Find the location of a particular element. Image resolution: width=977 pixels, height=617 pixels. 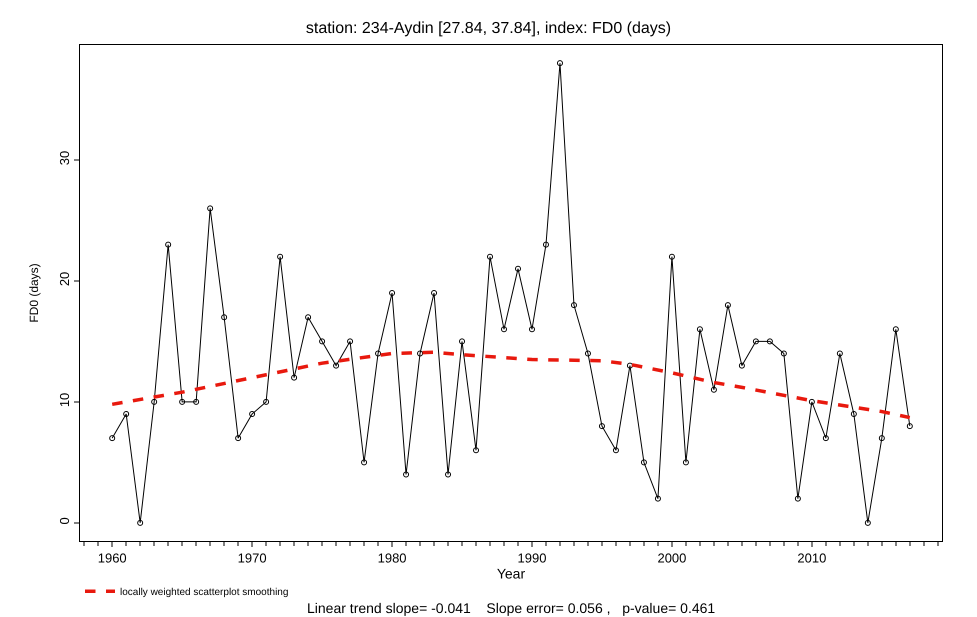

text: Linear trend slope= -0.041 Slope error= 0.056 , p-value= 0.461 is located at coordinates (511, 608).